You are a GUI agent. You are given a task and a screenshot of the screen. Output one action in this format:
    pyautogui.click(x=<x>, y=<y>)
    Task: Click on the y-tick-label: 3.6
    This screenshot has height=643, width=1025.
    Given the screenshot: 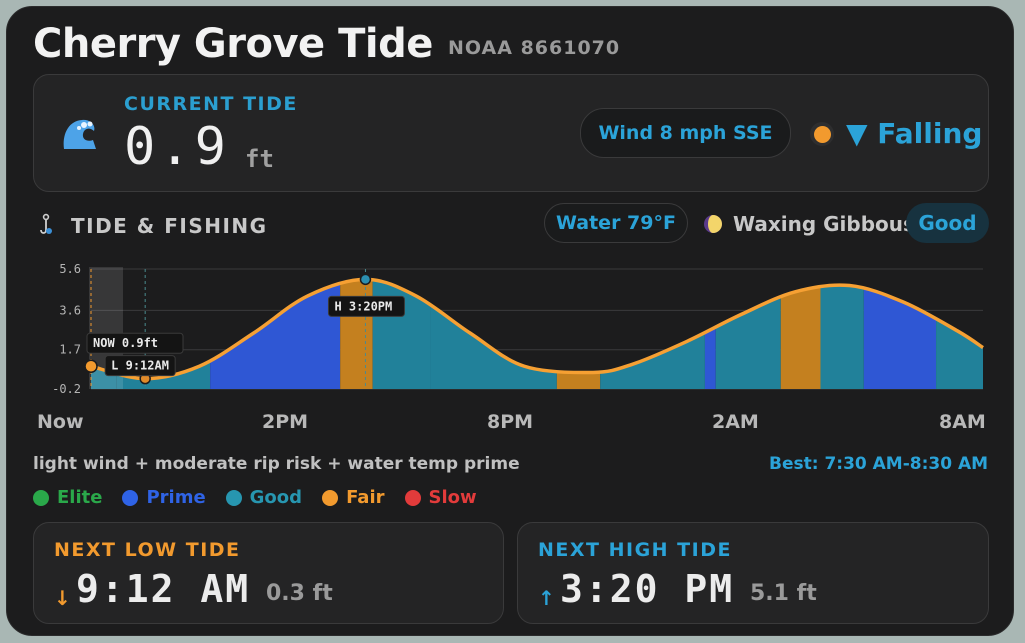 What is the action you would take?
    pyautogui.click(x=70, y=310)
    